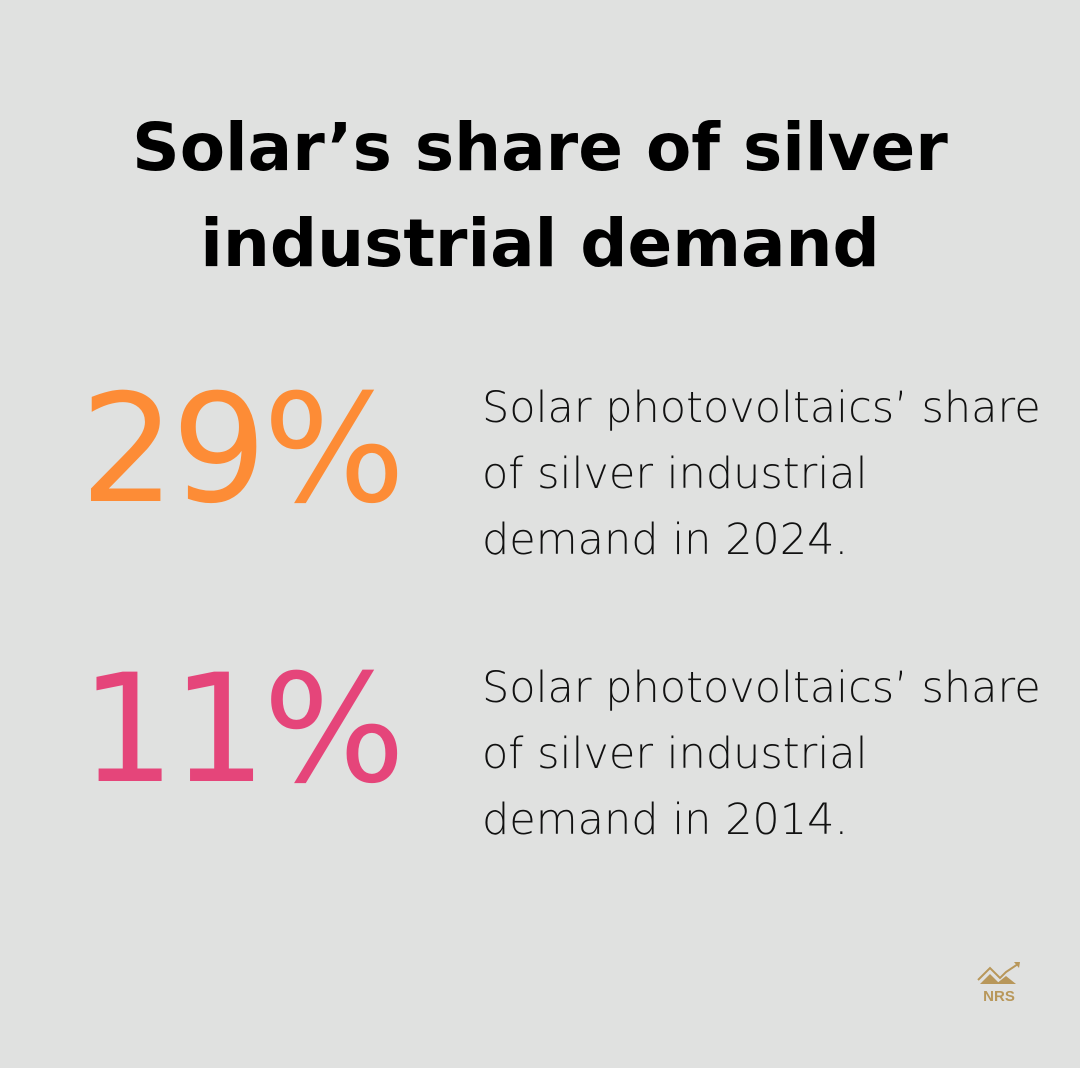 The height and width of the screenshot is (1068, 1080). I want to click on nrs-logo: NRS, so click(999, 984).